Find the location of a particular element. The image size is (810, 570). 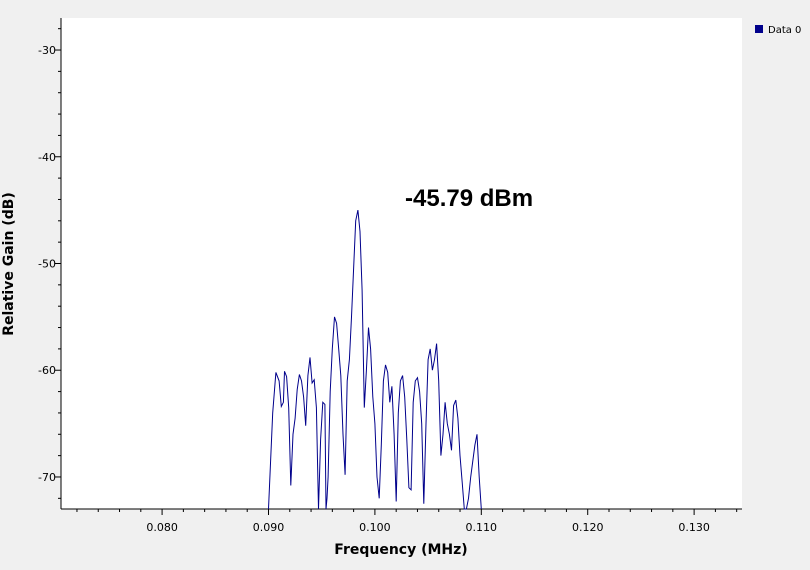

y-axis-title: Relative Gain (dB) is located at coordinates (9, 264).